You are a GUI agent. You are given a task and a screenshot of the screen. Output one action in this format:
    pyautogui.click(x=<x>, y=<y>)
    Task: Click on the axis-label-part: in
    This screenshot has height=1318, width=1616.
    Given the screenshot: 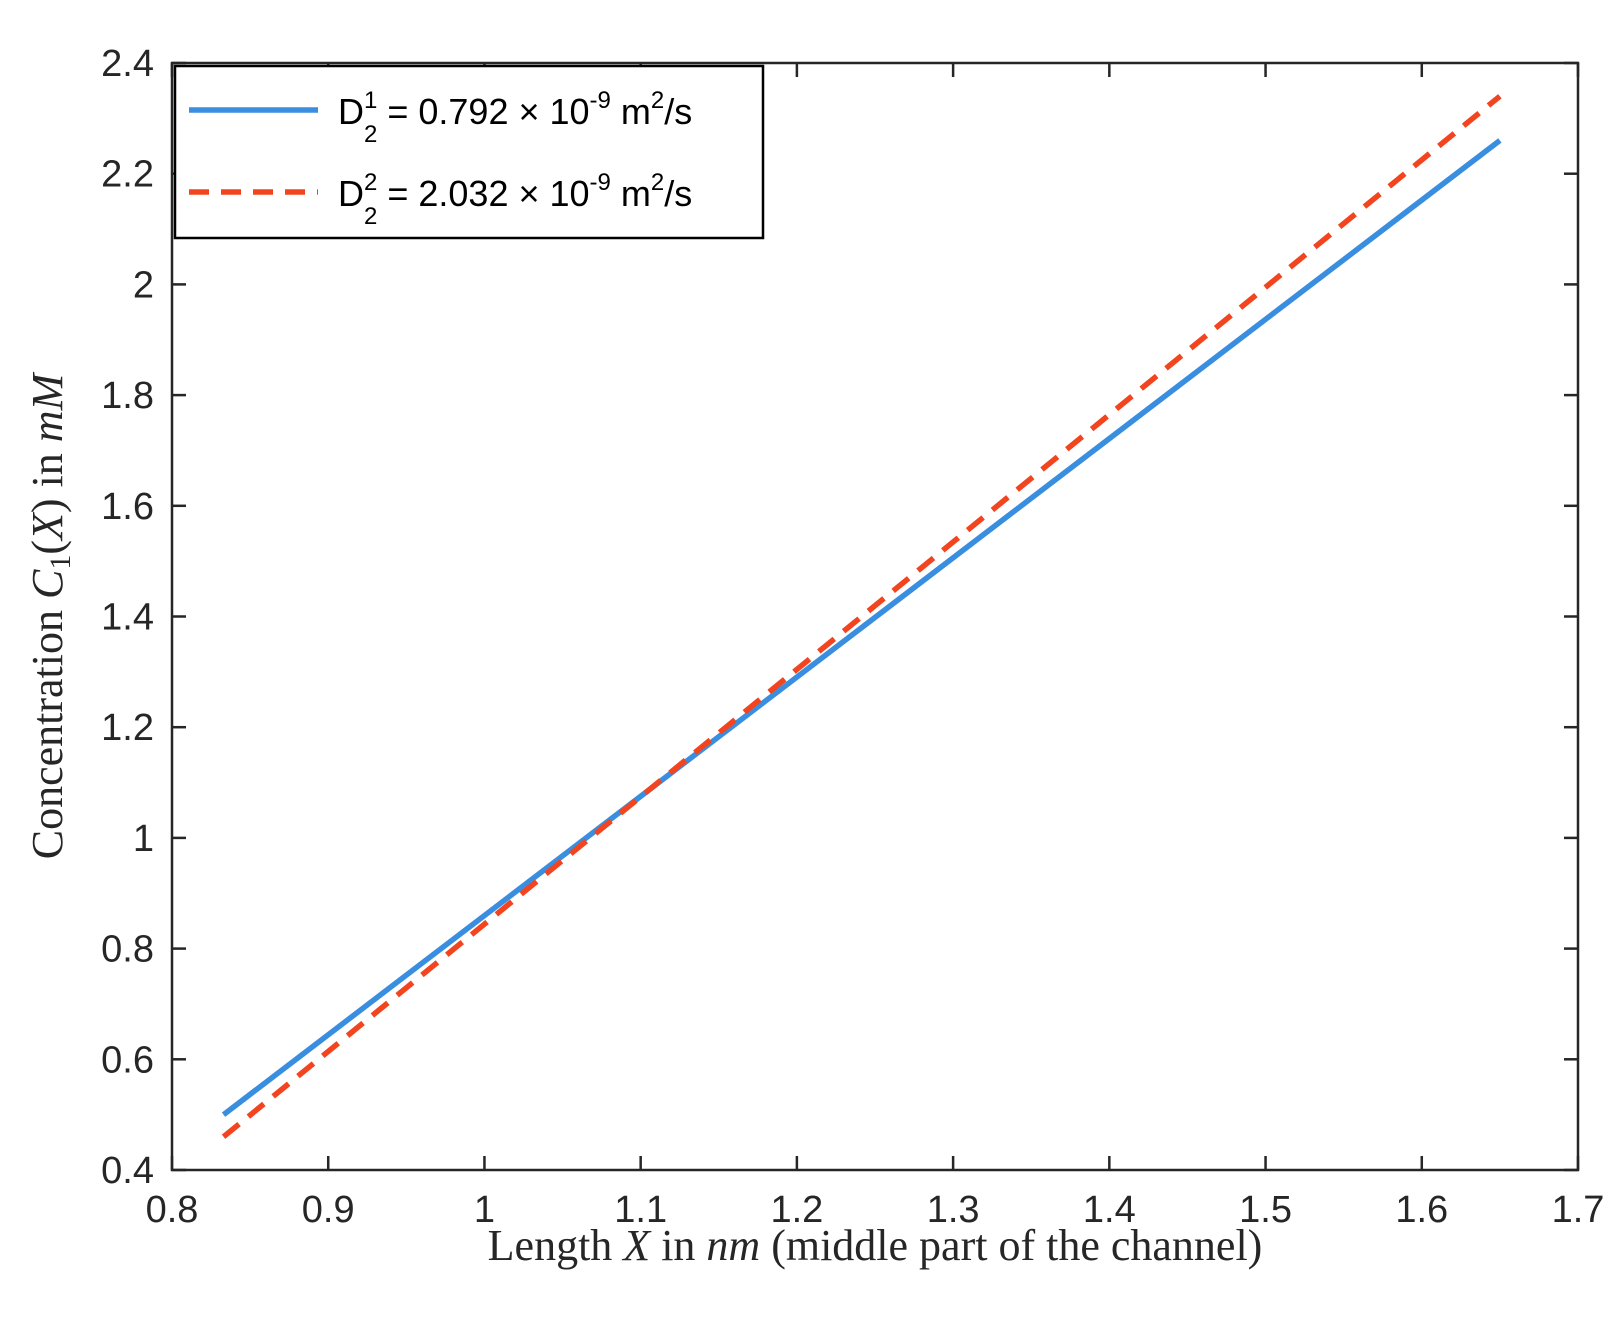 What is the action you would take?
    pyautogui.click(x=678, y=1245)
    